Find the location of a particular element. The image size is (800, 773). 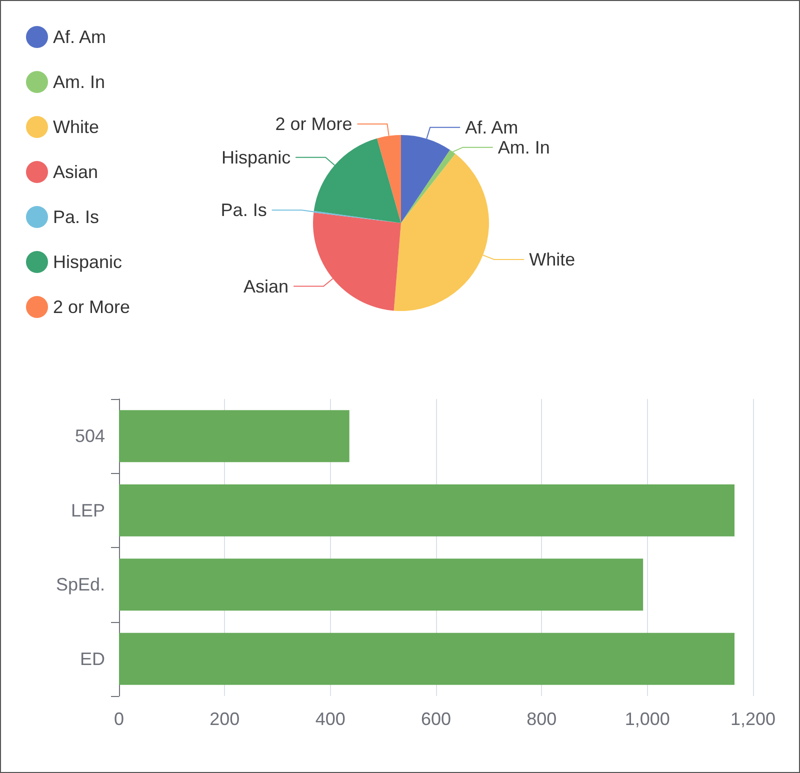

y-tick-label: 504 is located at coordinates (89, 436).